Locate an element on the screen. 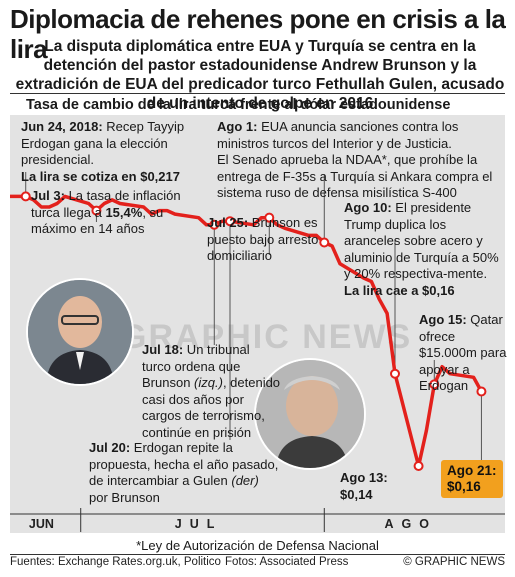 Image resolution: width=515 pixels, height=577 pixels. callout-ago21: Ago 21: $0,16 is located at coordinates (472, 479).